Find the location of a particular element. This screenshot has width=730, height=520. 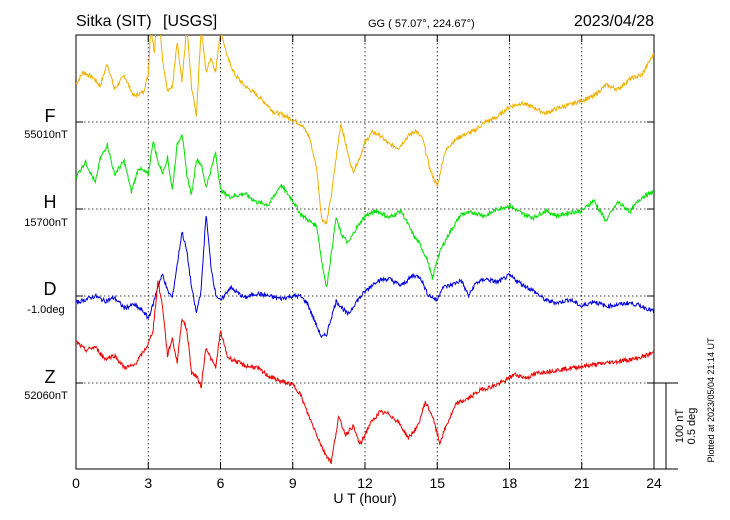

channel-label-z: Z is located at coordinates (50, 377).